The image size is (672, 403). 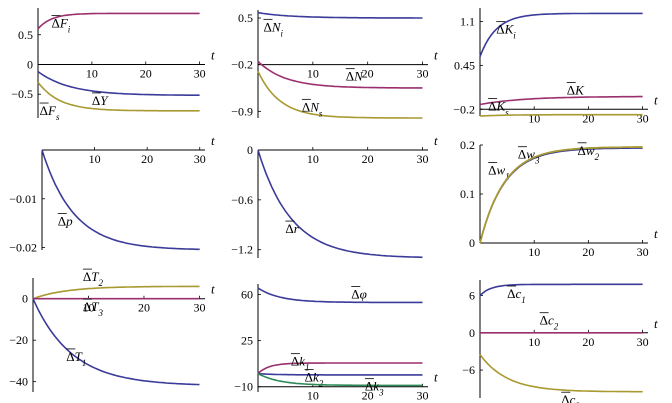 I want to click on series-label: Δw3, so click(x=529, y=156).